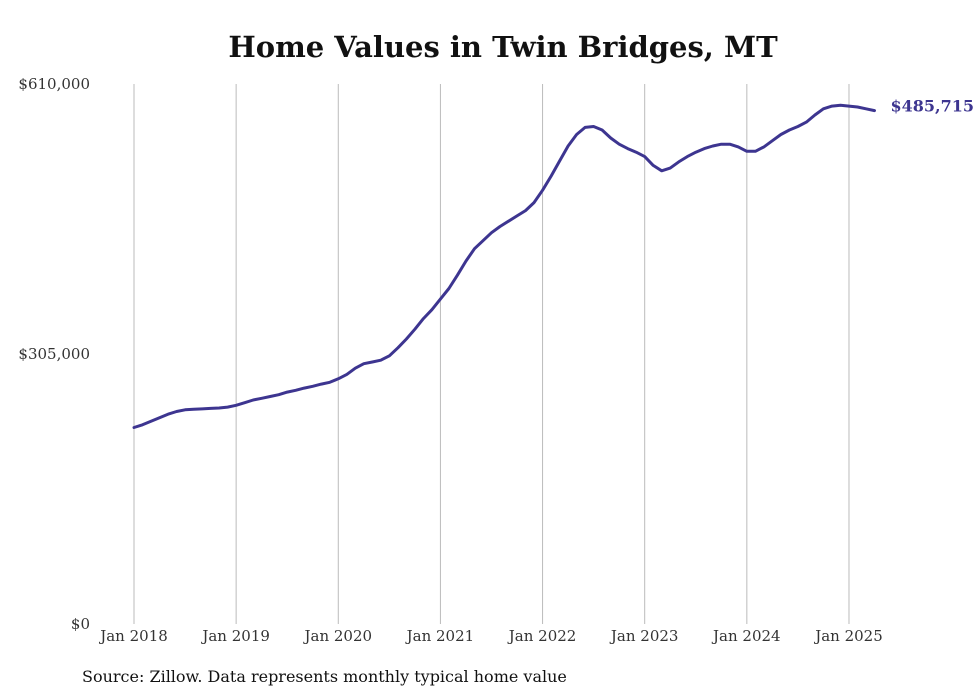 The width and height of the screenshot is (980, 699). What do you see at coordinates (133, 636) in the screenshot?
I see `x-tick-label: Jan 2018` at bounding box center [133, 636].